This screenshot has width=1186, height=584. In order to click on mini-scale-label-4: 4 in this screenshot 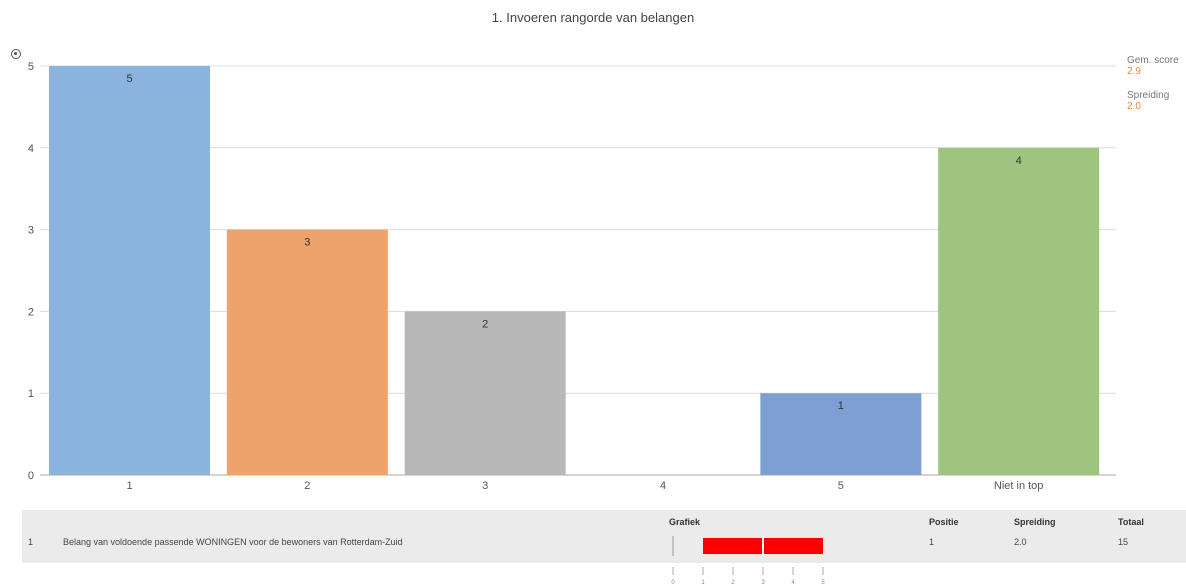, I will do `click(793, 582)`.